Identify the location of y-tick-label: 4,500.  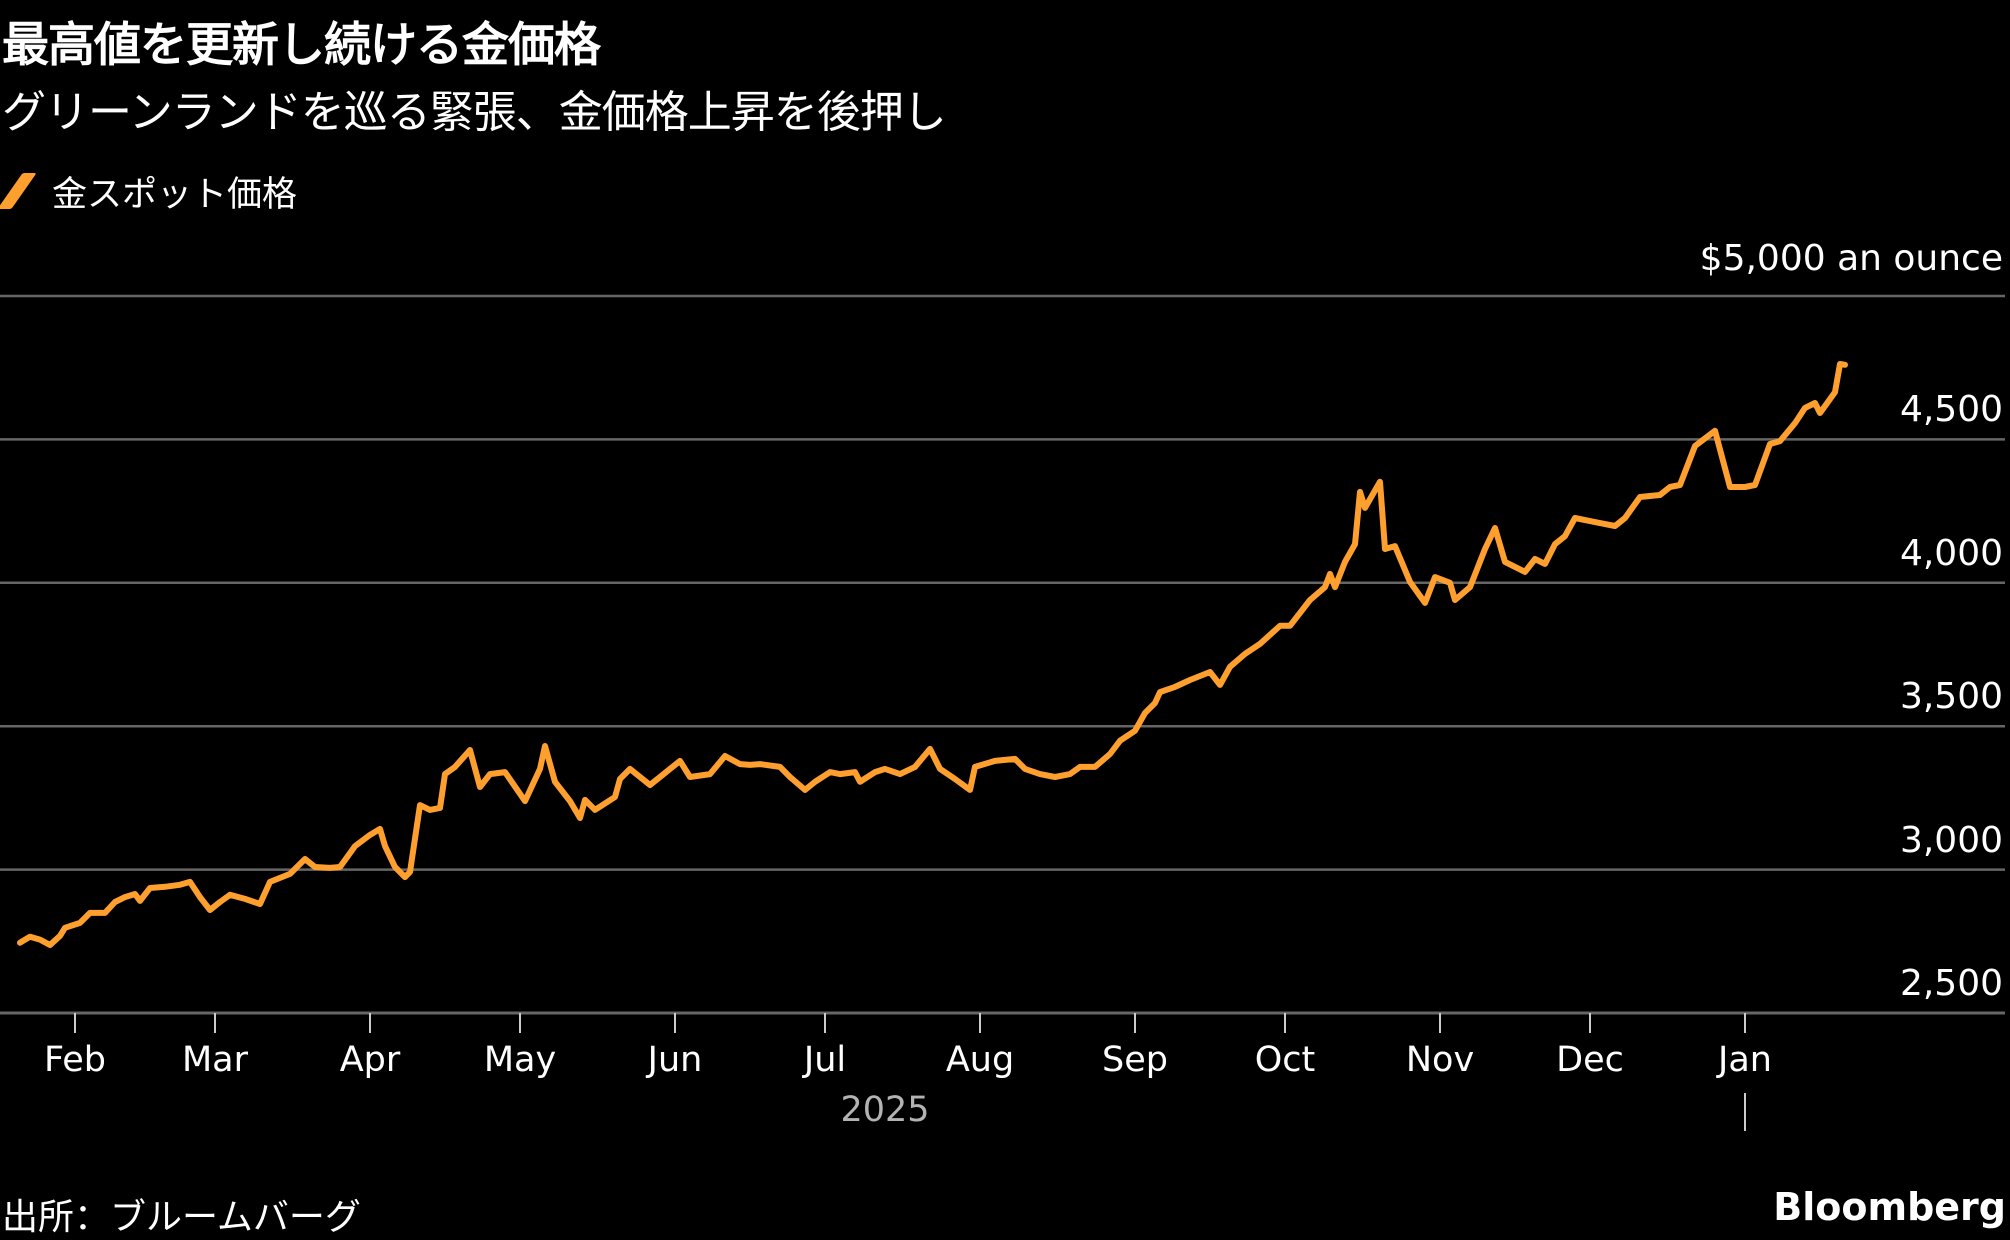
(1951, 410).